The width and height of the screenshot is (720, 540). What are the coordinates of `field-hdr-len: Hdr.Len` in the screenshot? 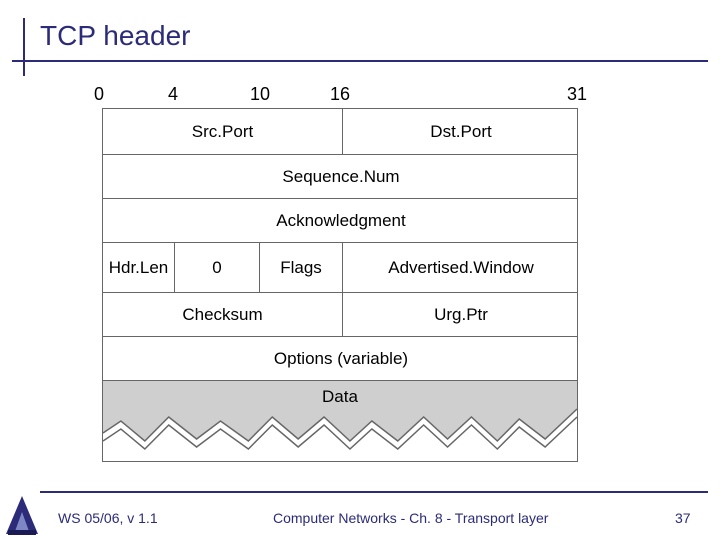 It's located at (139, 268).